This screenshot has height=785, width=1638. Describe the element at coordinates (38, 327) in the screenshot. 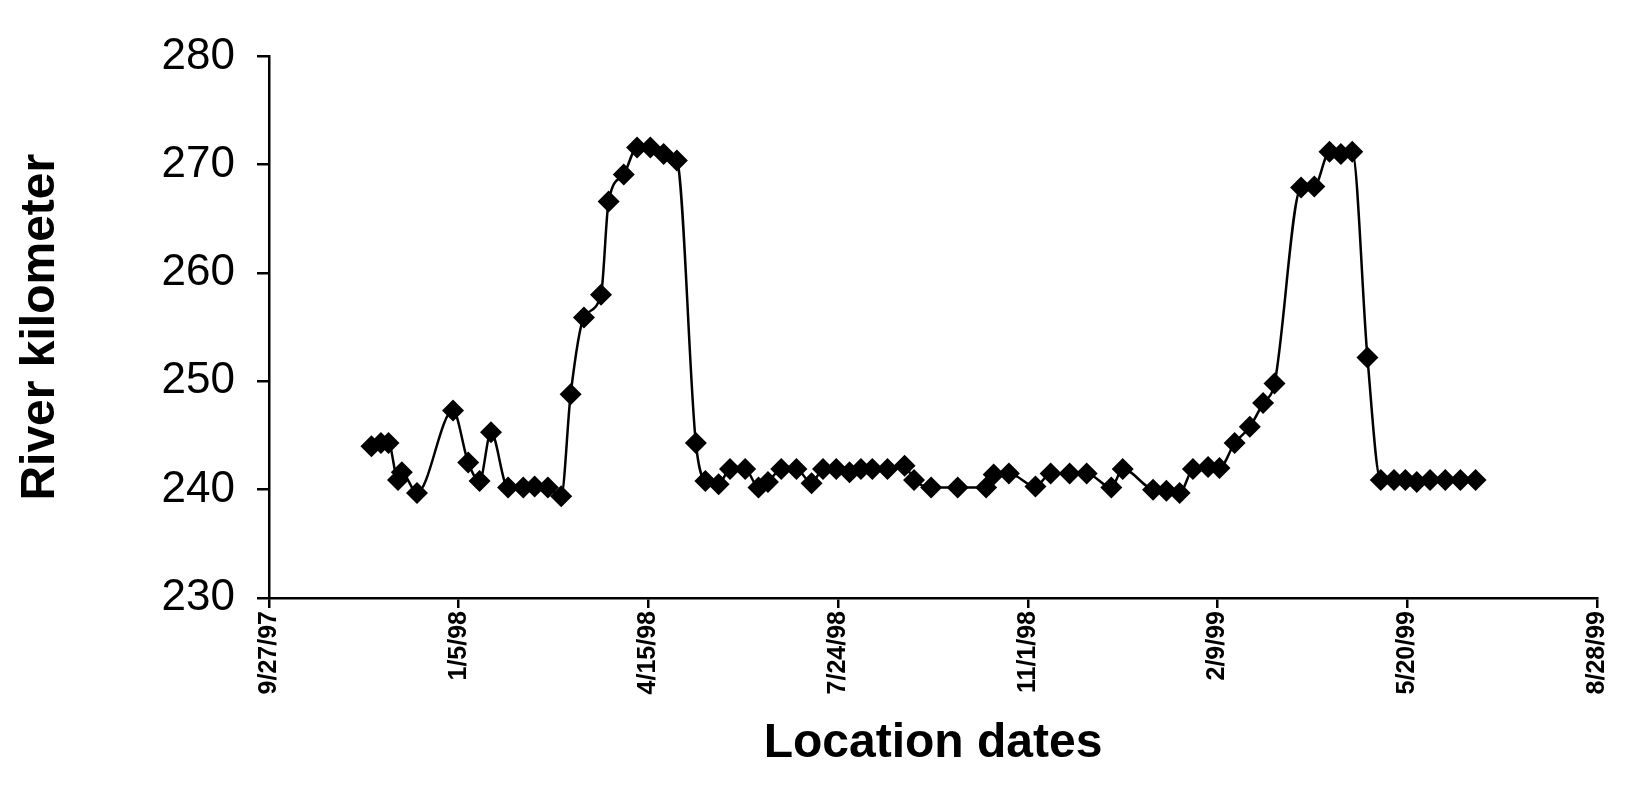

I see `y-axis-title: River kilometer` at that location.